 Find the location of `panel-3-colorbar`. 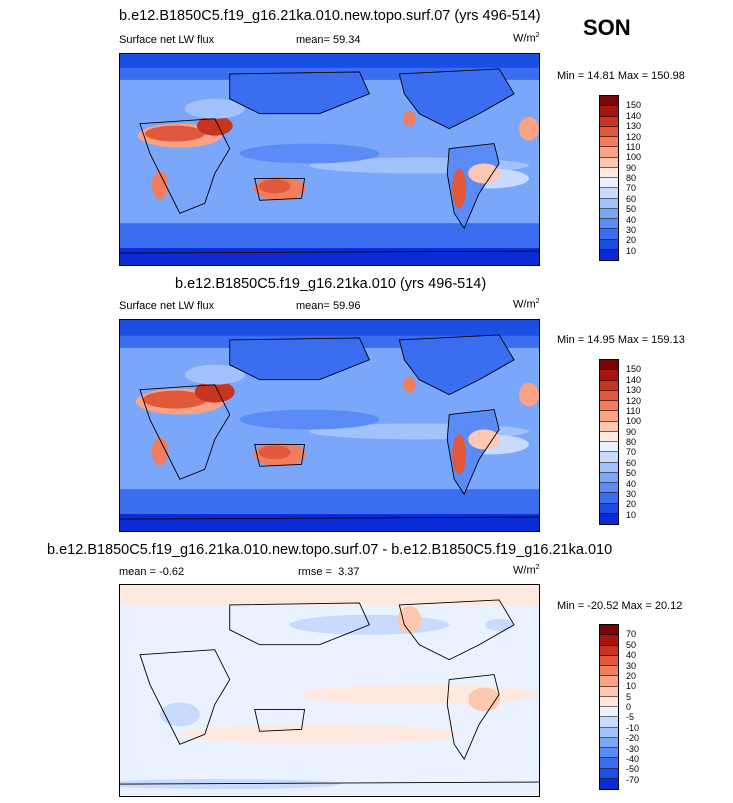

panel-3-colorbar is located at coordinates (609, 707).